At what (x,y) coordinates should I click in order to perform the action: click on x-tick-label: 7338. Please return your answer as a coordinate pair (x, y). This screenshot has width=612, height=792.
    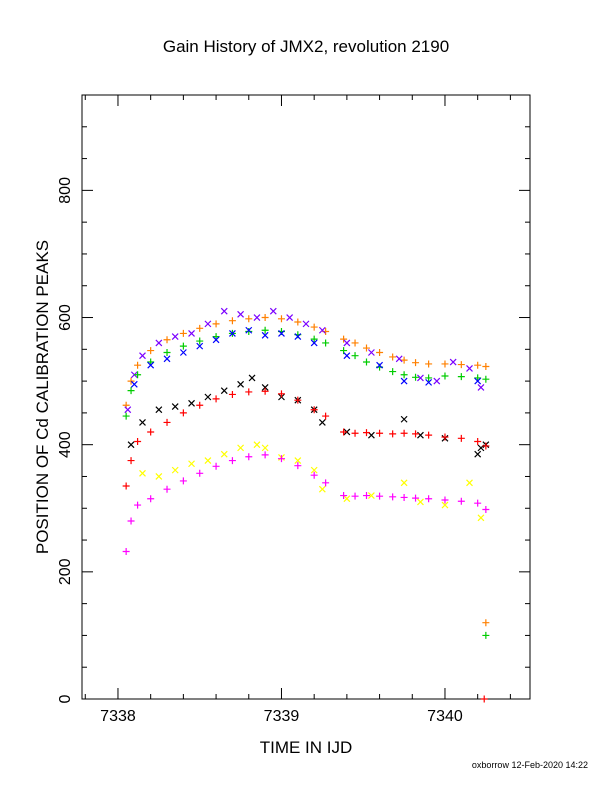
    Looking at the image, I should click on (118, 716).